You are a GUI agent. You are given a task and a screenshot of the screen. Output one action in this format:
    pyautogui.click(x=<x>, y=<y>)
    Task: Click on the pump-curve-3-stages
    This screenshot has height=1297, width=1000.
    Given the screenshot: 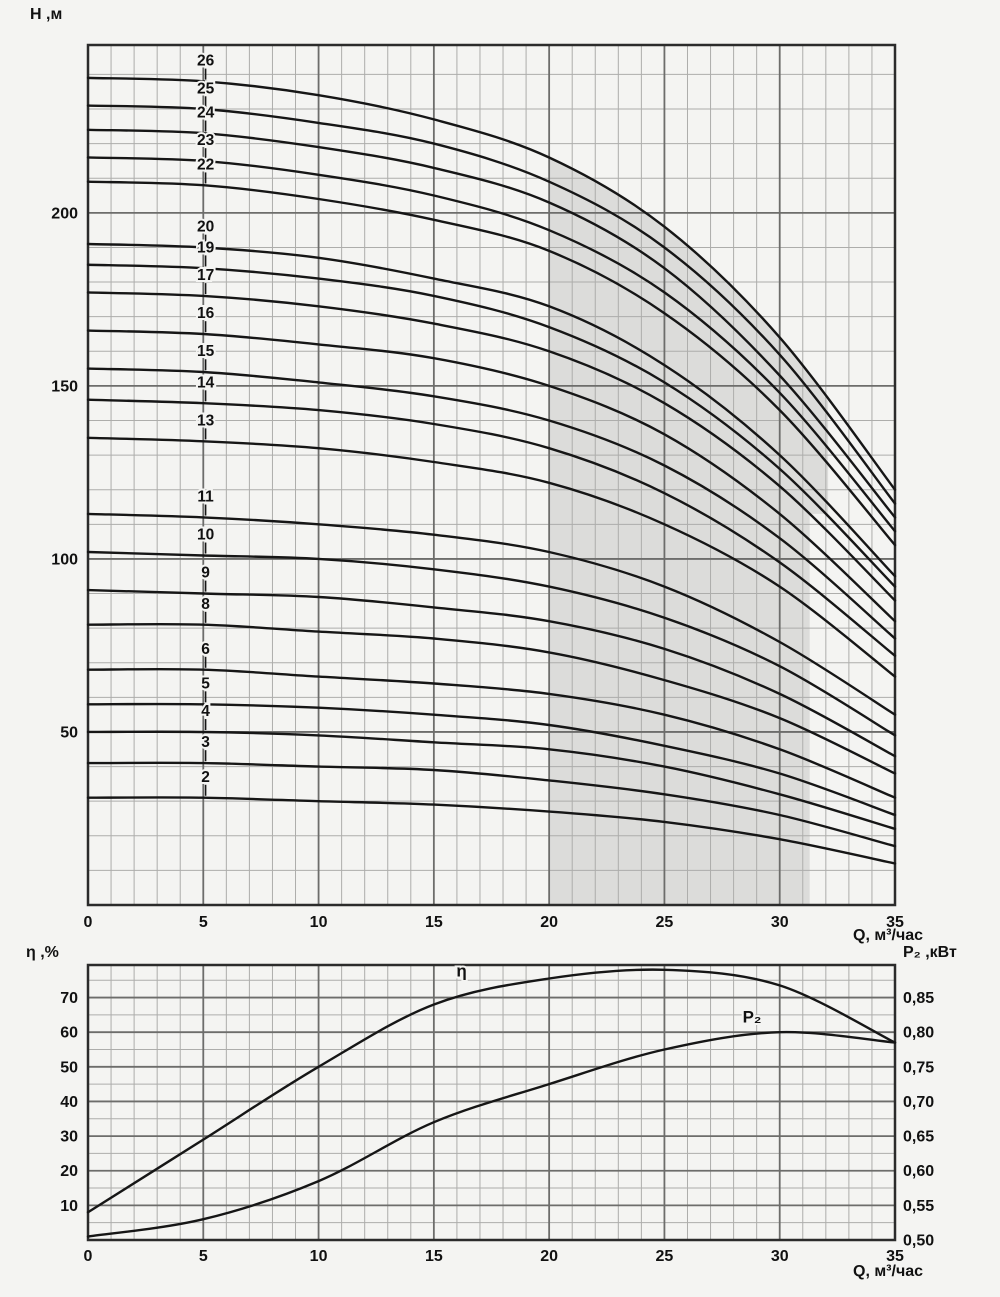 What is the action you would take?
    pyautogui.click(x=491, y=804)
    